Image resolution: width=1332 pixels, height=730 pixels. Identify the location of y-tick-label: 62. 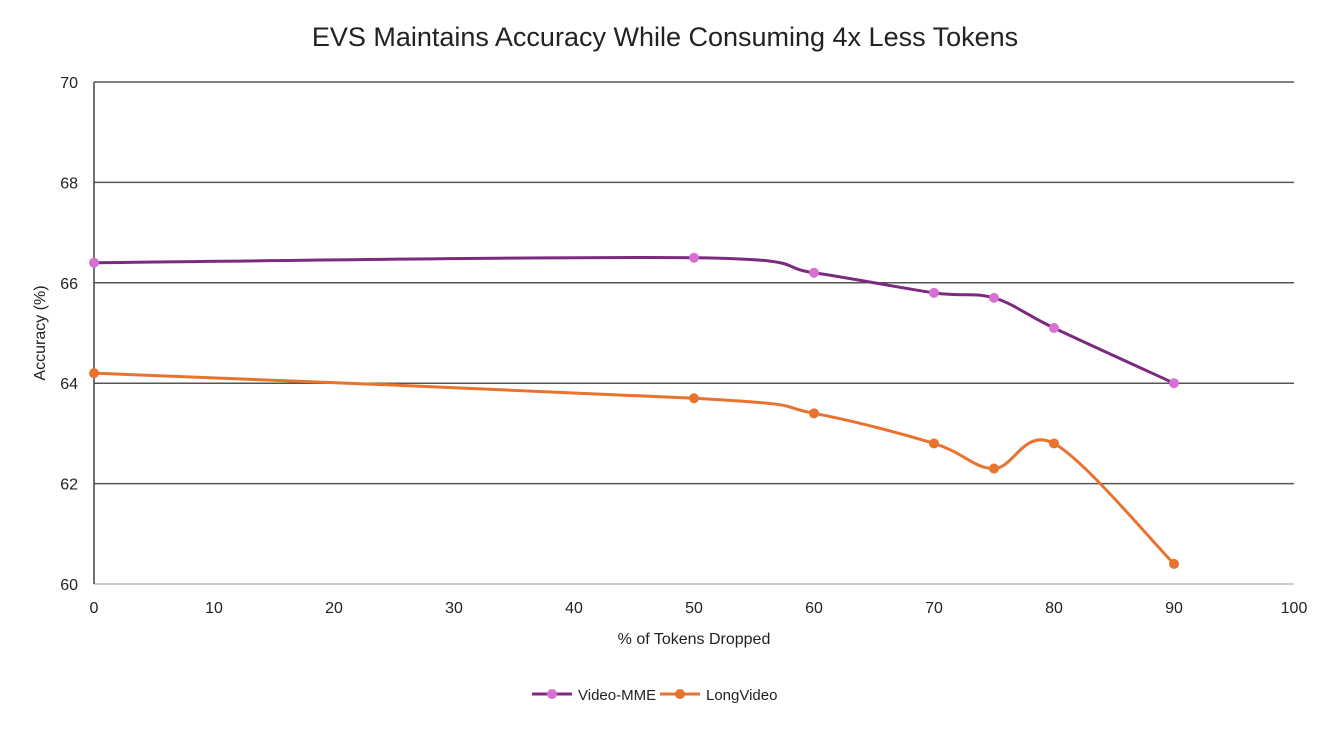
(69, 485).